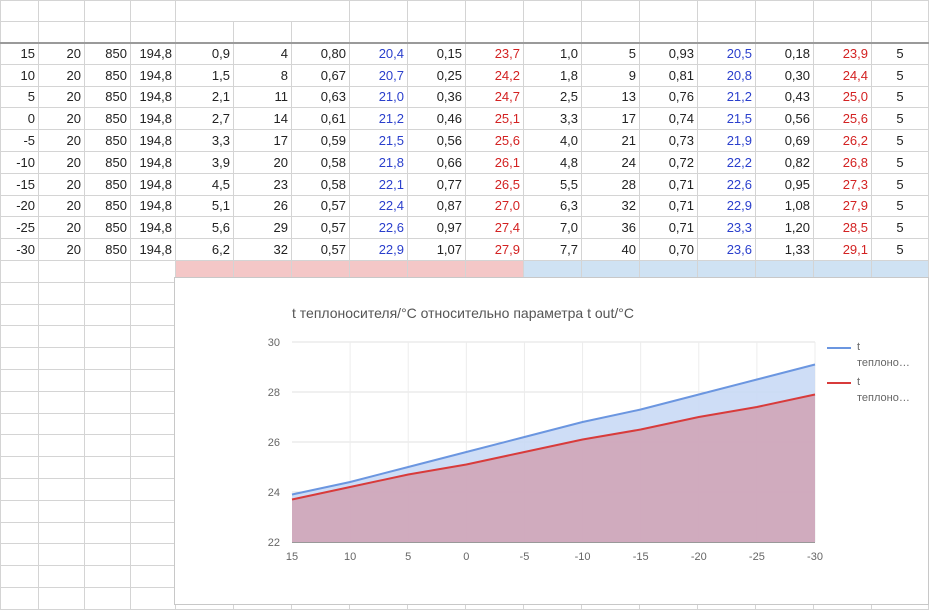 Image resolution: width=929 pixels, height=610 pixels. What do you see at coordinates (437, 97) in the screenshot?
I see `data-cell: 0,36` at bounding box center [437, 97].